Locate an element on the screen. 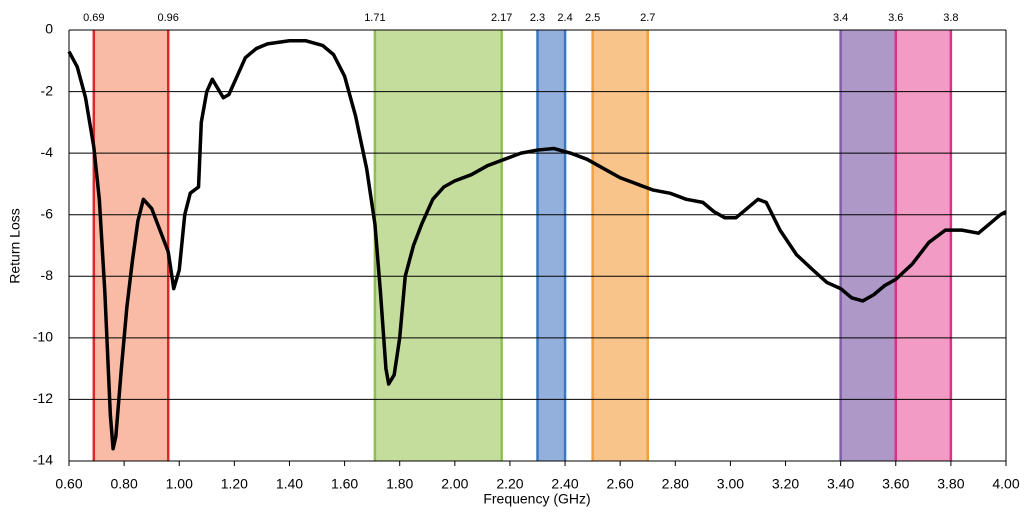 Image resolution: width=1028 pixels, height=517 pixels. y-tick-label: -2 is located at coordinates (47, 90).